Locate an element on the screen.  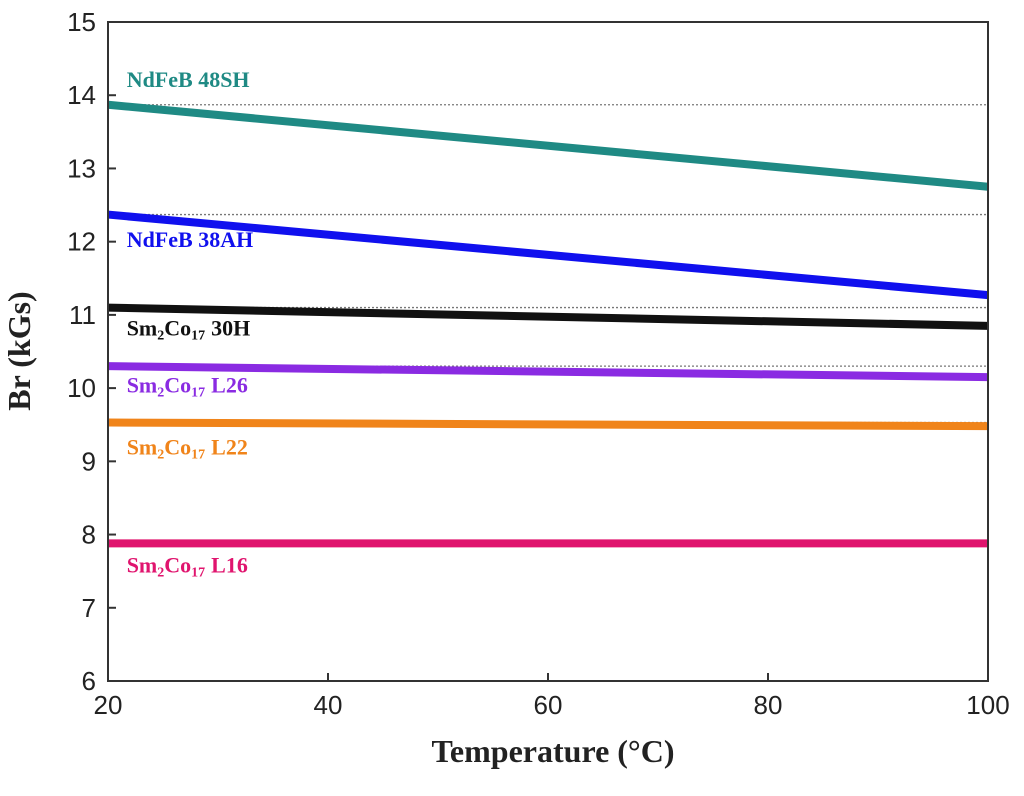
y-tick-label: 11 is located at coordinates (82, 315).